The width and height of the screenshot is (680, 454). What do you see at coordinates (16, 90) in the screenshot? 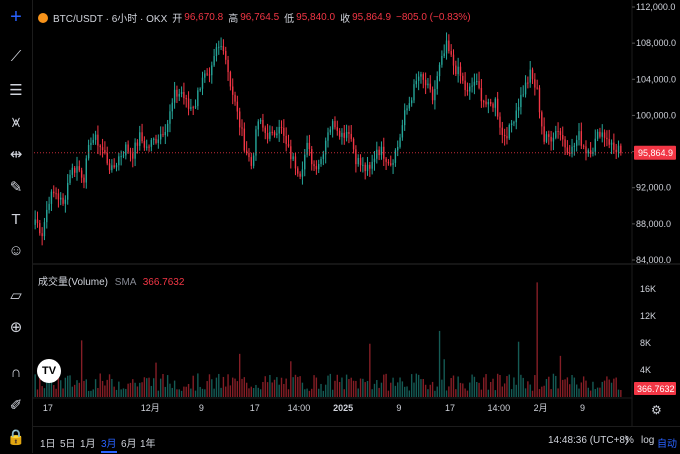
I see `fib-retracement-icon: ☰` at bounding box center [16, 90].